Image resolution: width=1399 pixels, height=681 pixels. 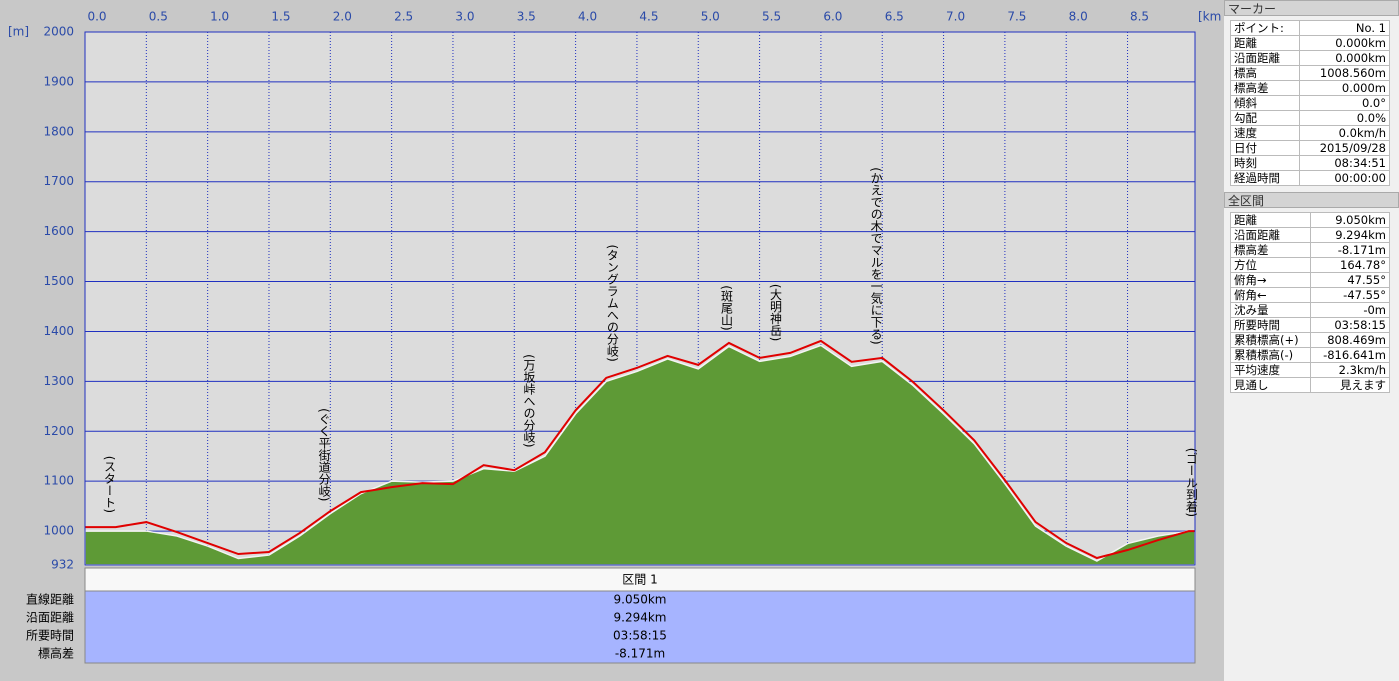 I want to click on row-label: 所要時間, so click(x=50, y=636).